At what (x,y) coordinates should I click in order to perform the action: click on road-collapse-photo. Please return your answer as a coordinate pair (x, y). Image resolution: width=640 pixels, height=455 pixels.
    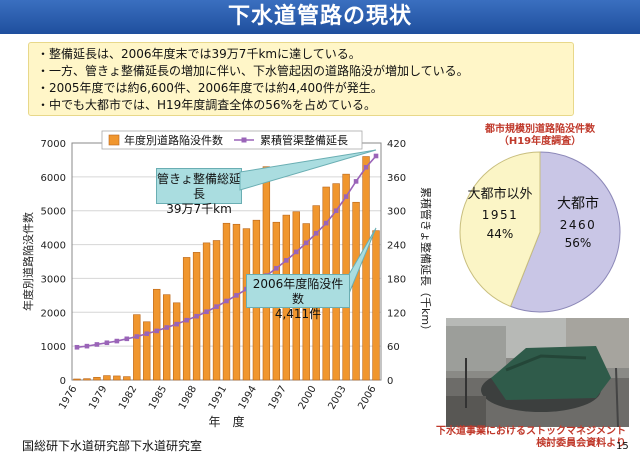
    Looking at the image, I should click on (537, 372).